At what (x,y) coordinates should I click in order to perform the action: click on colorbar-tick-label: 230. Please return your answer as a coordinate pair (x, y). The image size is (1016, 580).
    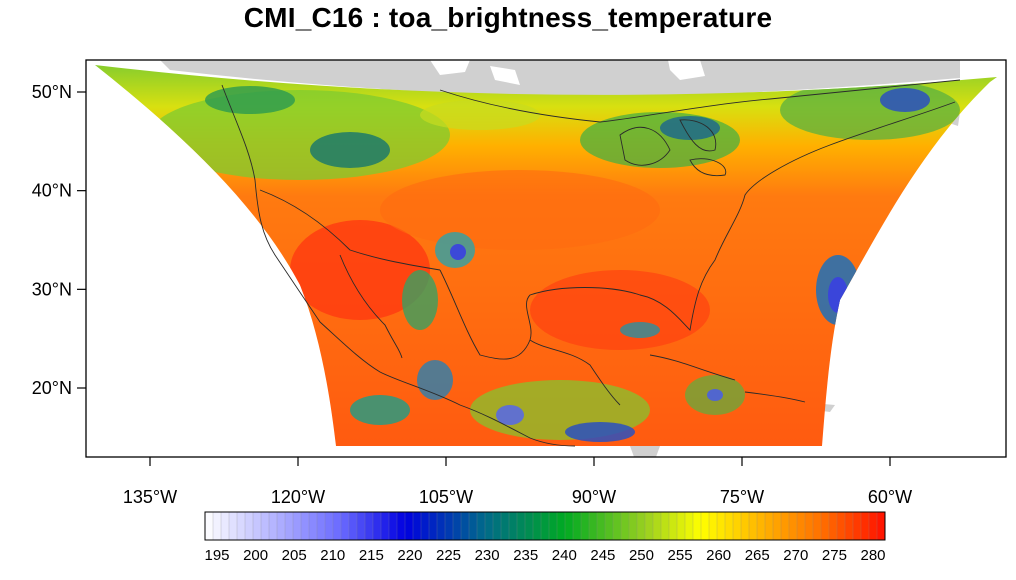
    Looking at the image, I should click on (487, 555).